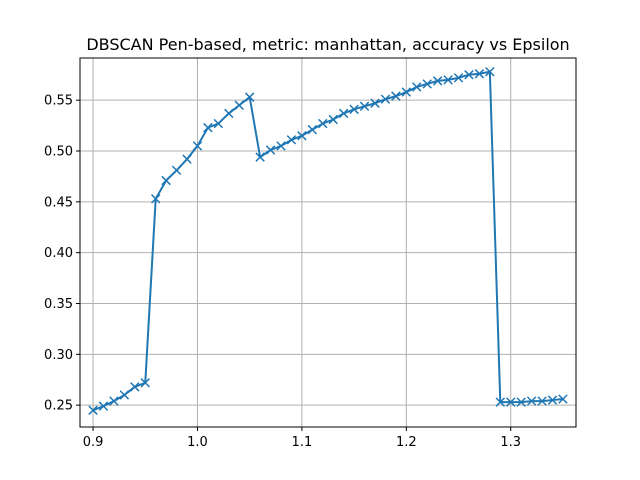 Image resolution: width=640 pixels, height=480 pixels. Describe the element at coordinates (197, 442) in the screenshot. I see `x-tick-label: 1.0` at that location.